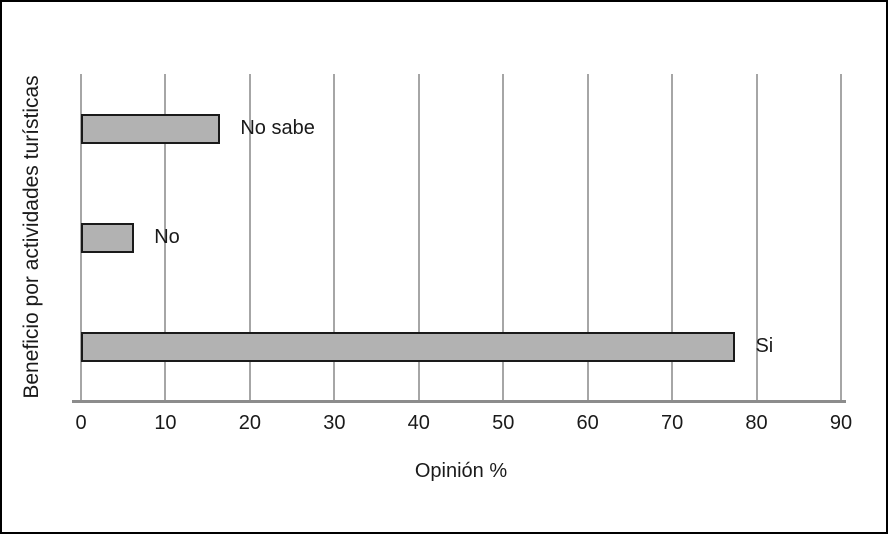 The image size is (888, 534). What do you see at coordinates (461, 471) in the screenshot?
I see `x-axis-title: Opinión %` at bounding box center [461, 471].